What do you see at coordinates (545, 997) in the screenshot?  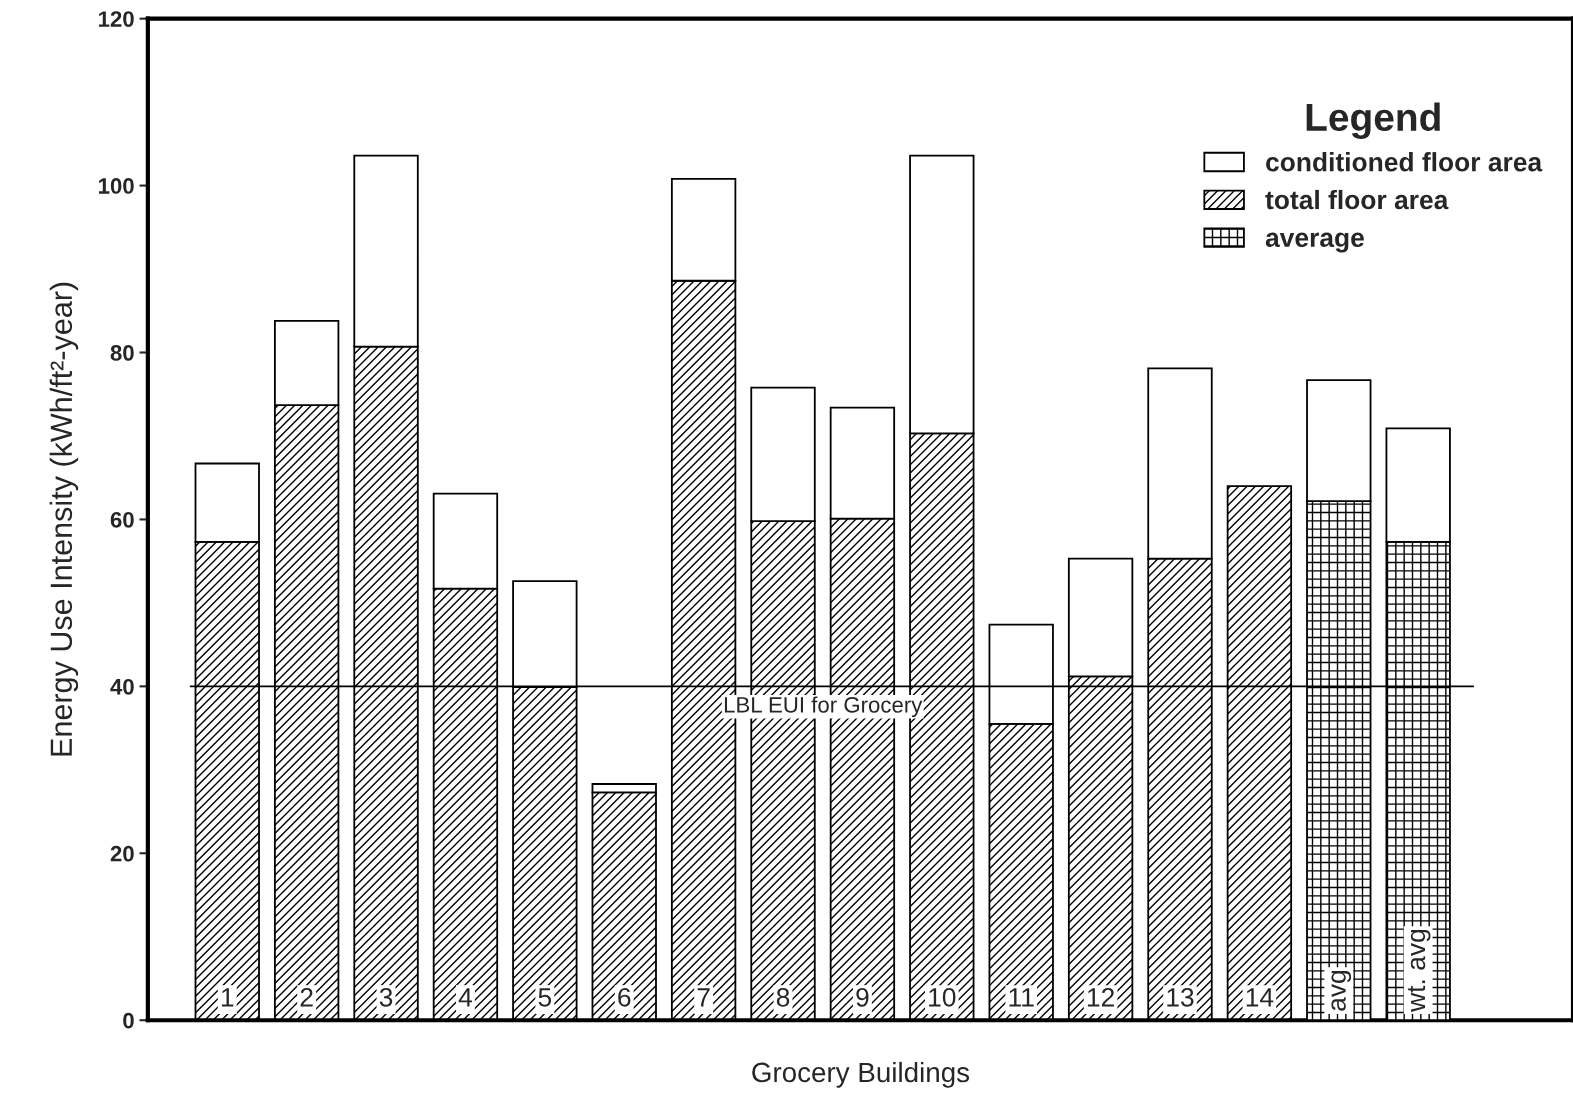 I see `x-tick-label: 5` at bounding box center [545, 997].